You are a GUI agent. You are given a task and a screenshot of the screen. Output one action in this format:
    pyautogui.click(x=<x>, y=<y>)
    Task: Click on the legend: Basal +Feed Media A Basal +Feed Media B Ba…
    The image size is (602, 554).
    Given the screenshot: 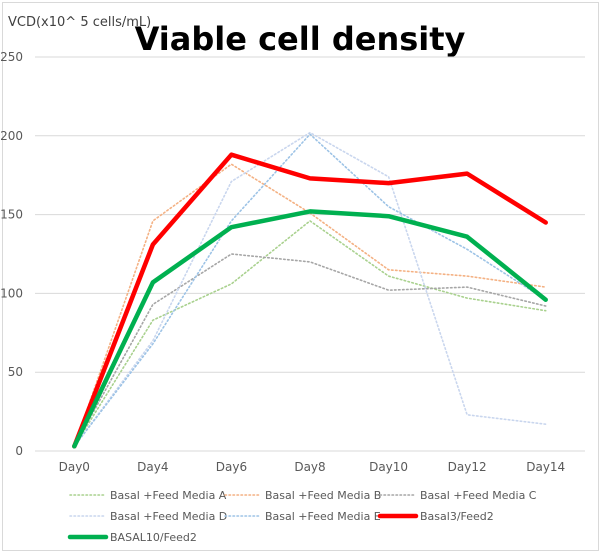 What is the action you would take?
    pyautogui.click(x=302, y=516)
    